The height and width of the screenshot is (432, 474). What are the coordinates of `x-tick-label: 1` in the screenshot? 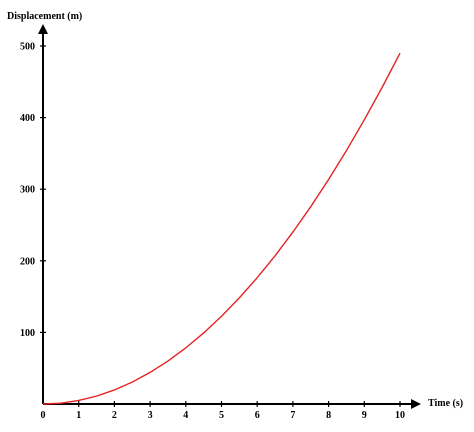 It's located at (78, 415).